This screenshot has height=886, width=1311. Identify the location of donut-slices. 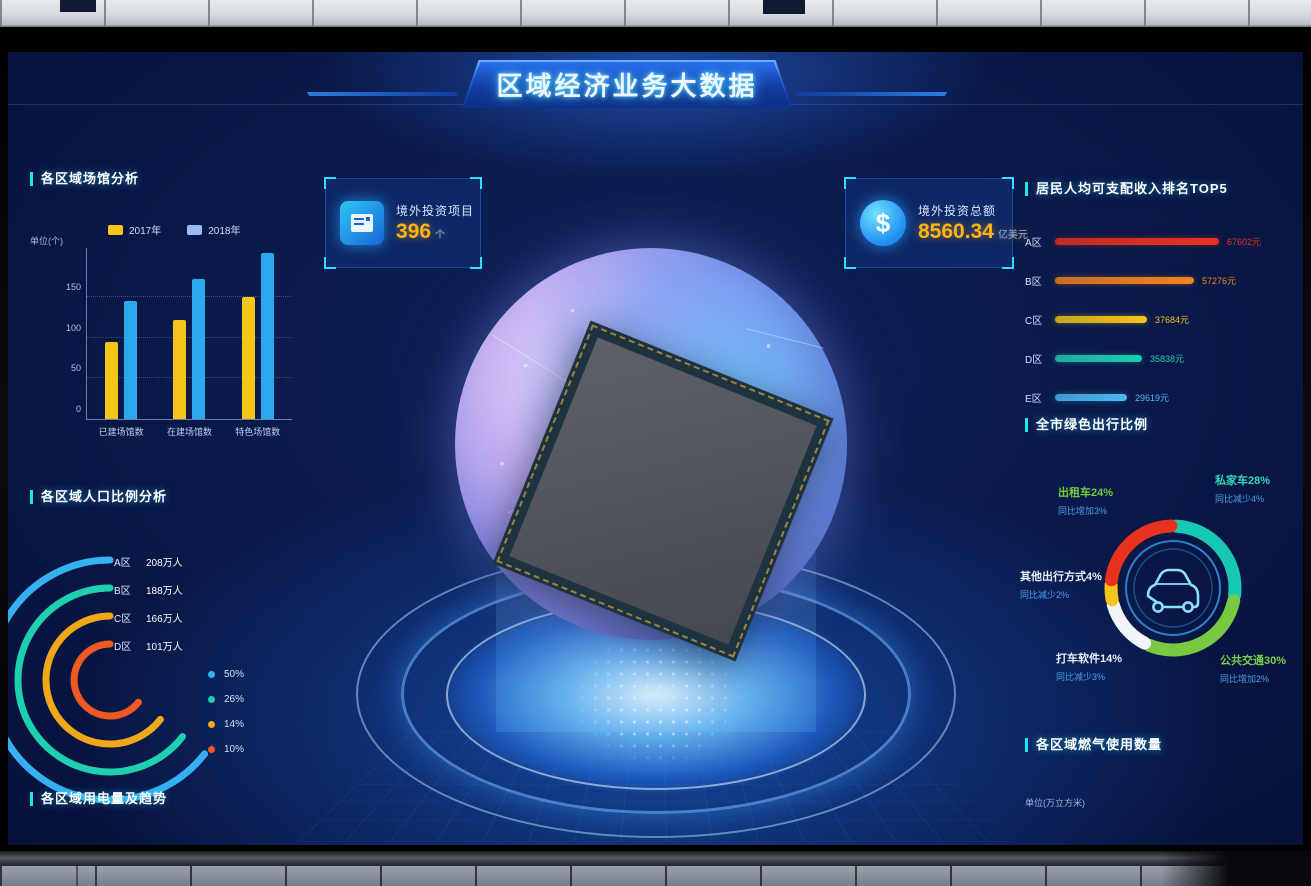
(1173, 588).